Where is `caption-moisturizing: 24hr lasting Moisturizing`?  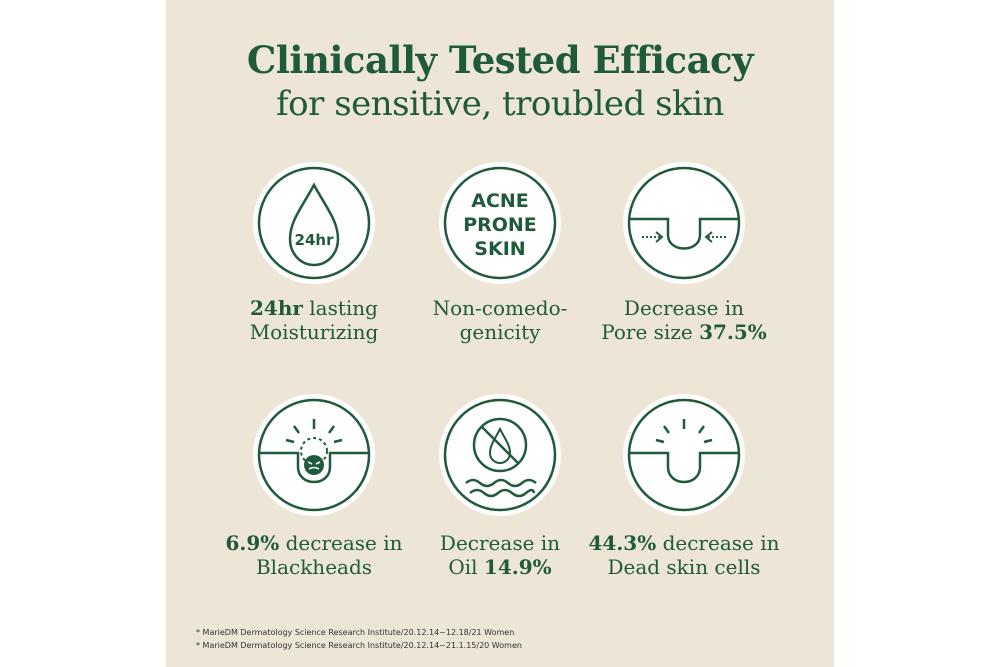 caption-moisturizing: 24hr lasting Moisturizing is located at coordinates (314, 320).